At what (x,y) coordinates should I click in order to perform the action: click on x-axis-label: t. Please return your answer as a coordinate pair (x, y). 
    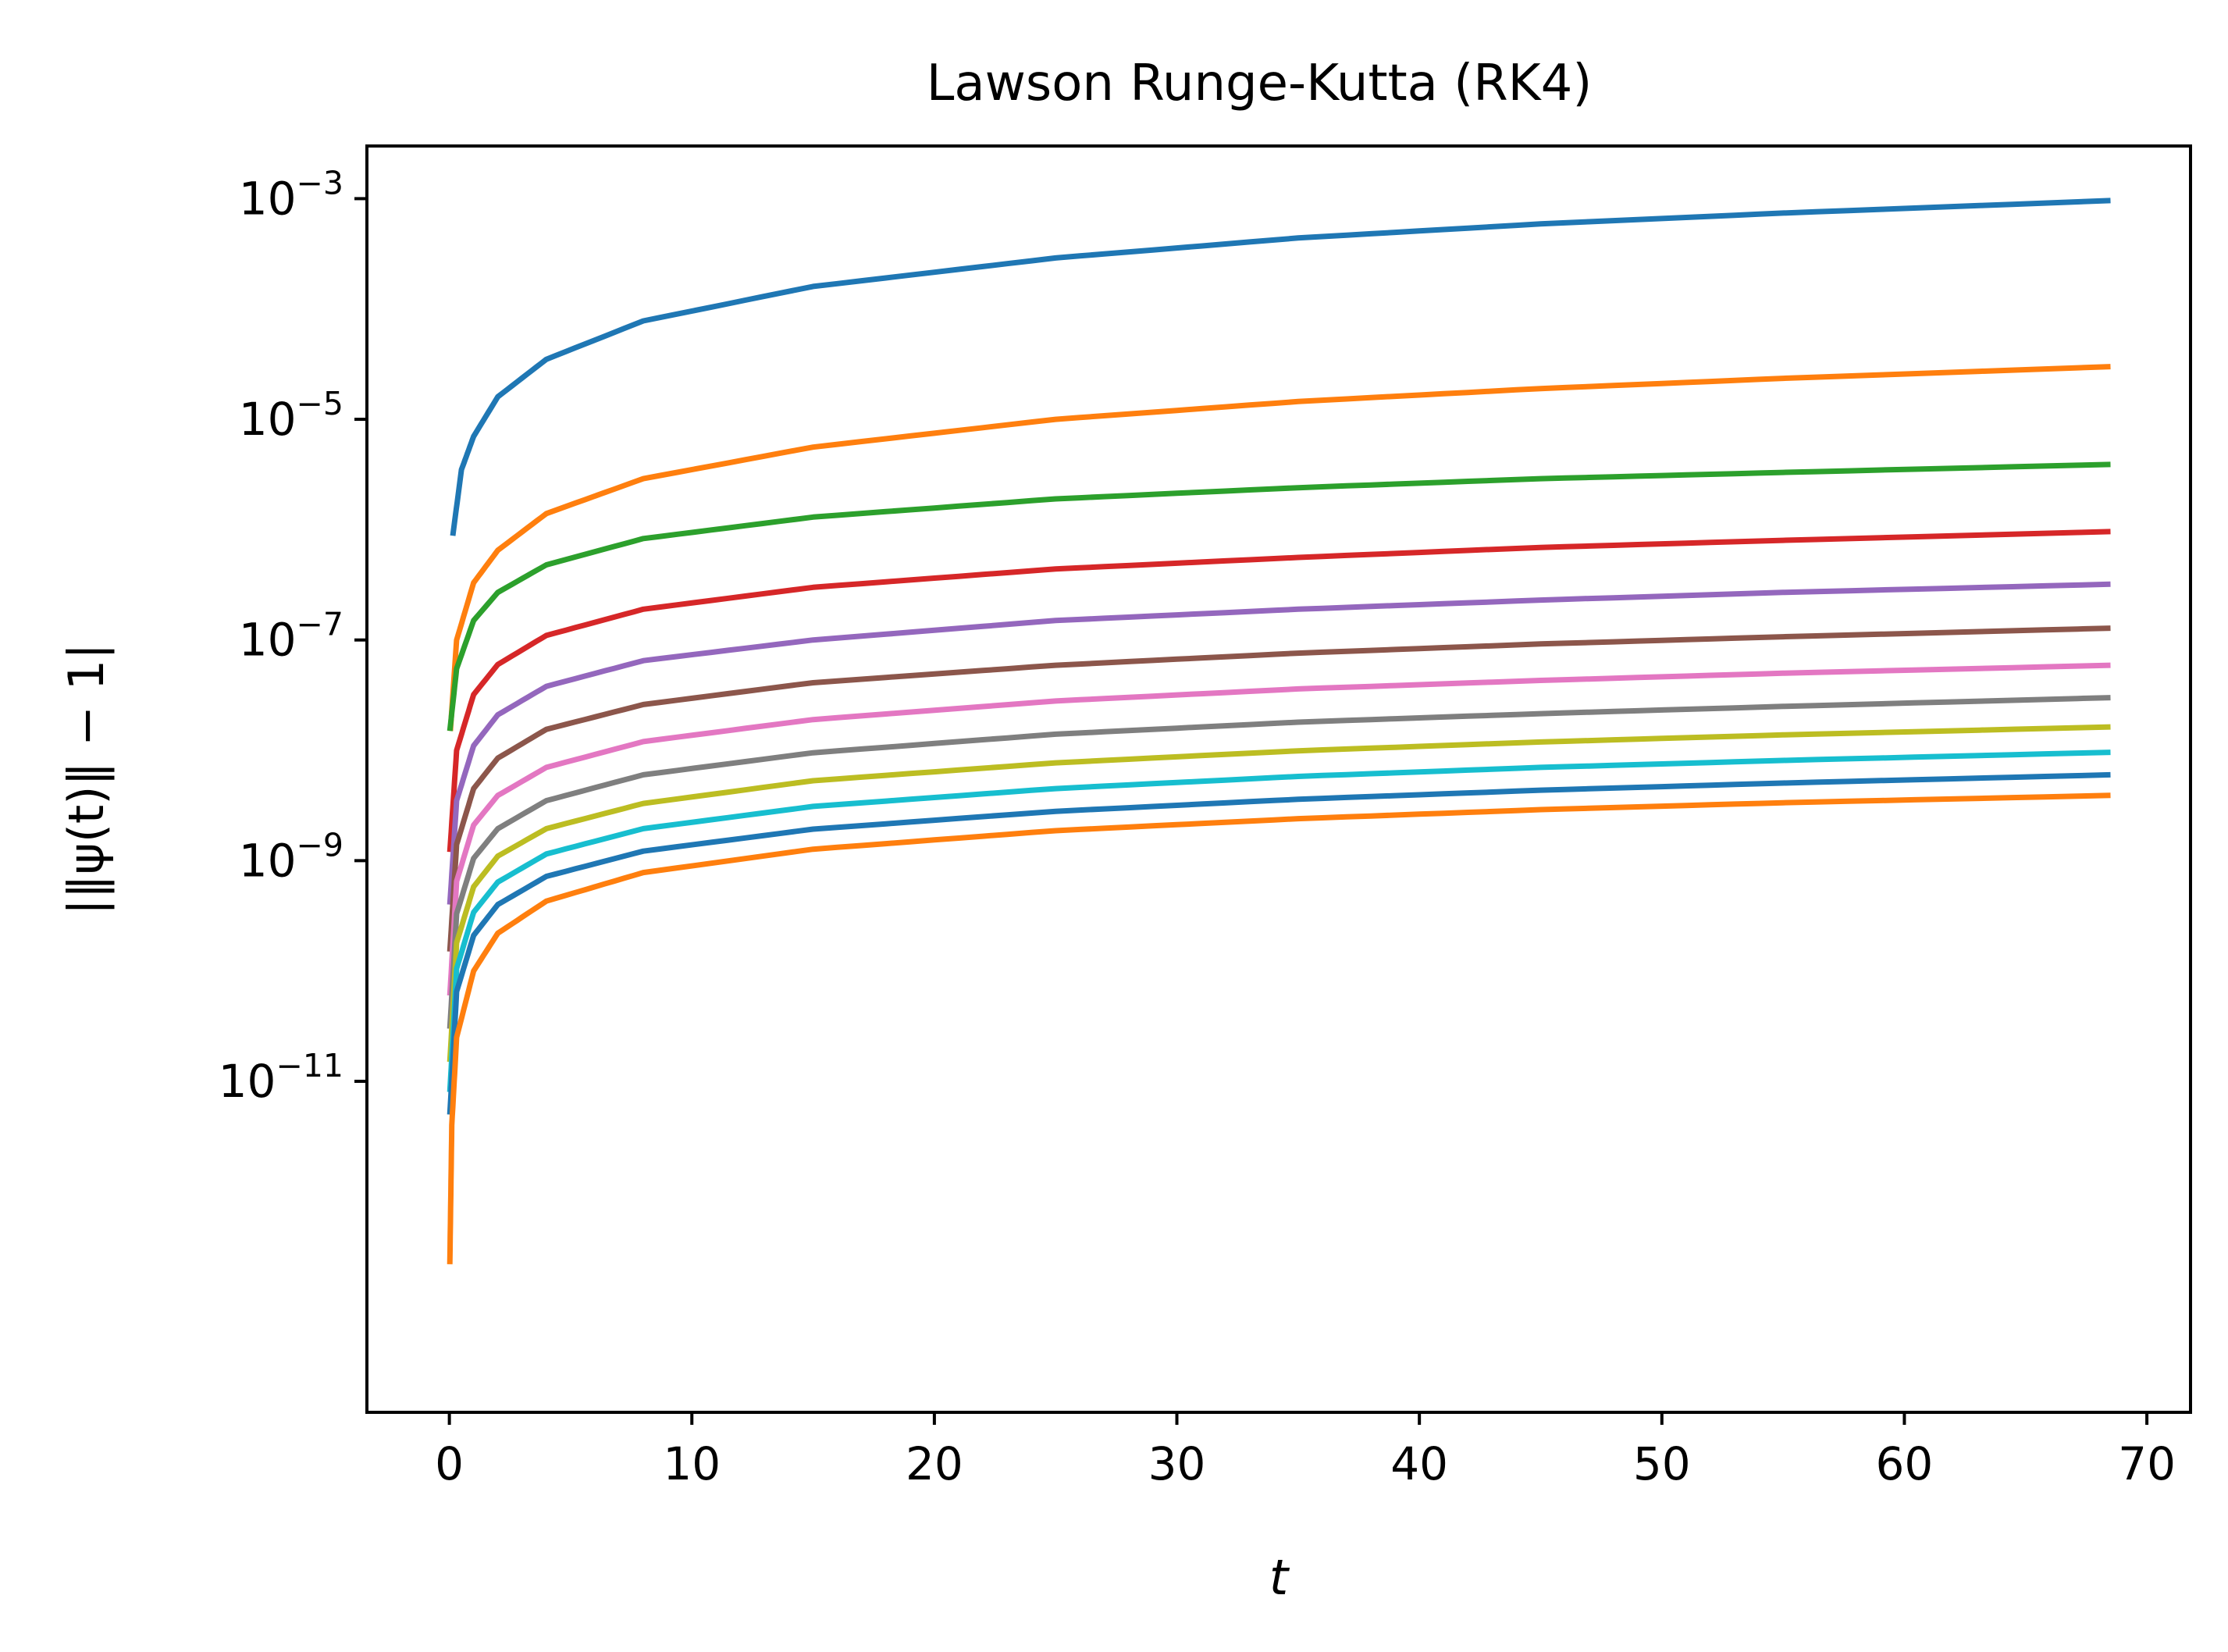
    Looking at the image, I should click on (1279, 1578).